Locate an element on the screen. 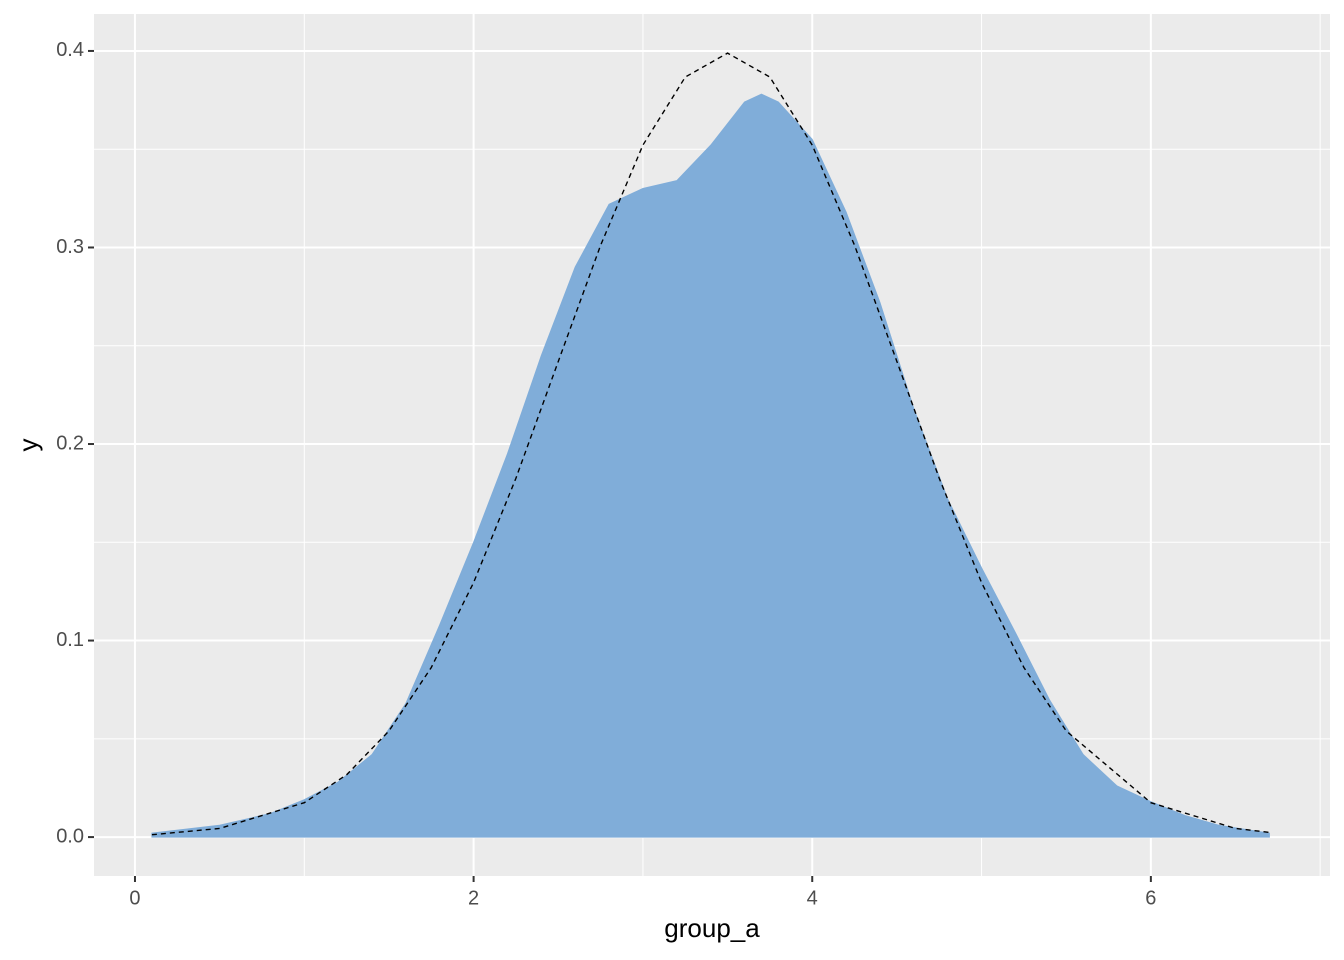  y-tick-label: 0.3 is located at coordinates (70, 247).